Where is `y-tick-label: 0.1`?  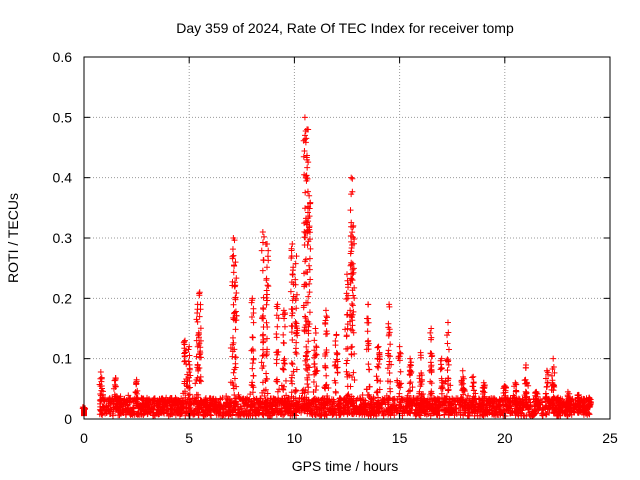
y-tick-label: 0.1 is located at coordinates (63, 359).